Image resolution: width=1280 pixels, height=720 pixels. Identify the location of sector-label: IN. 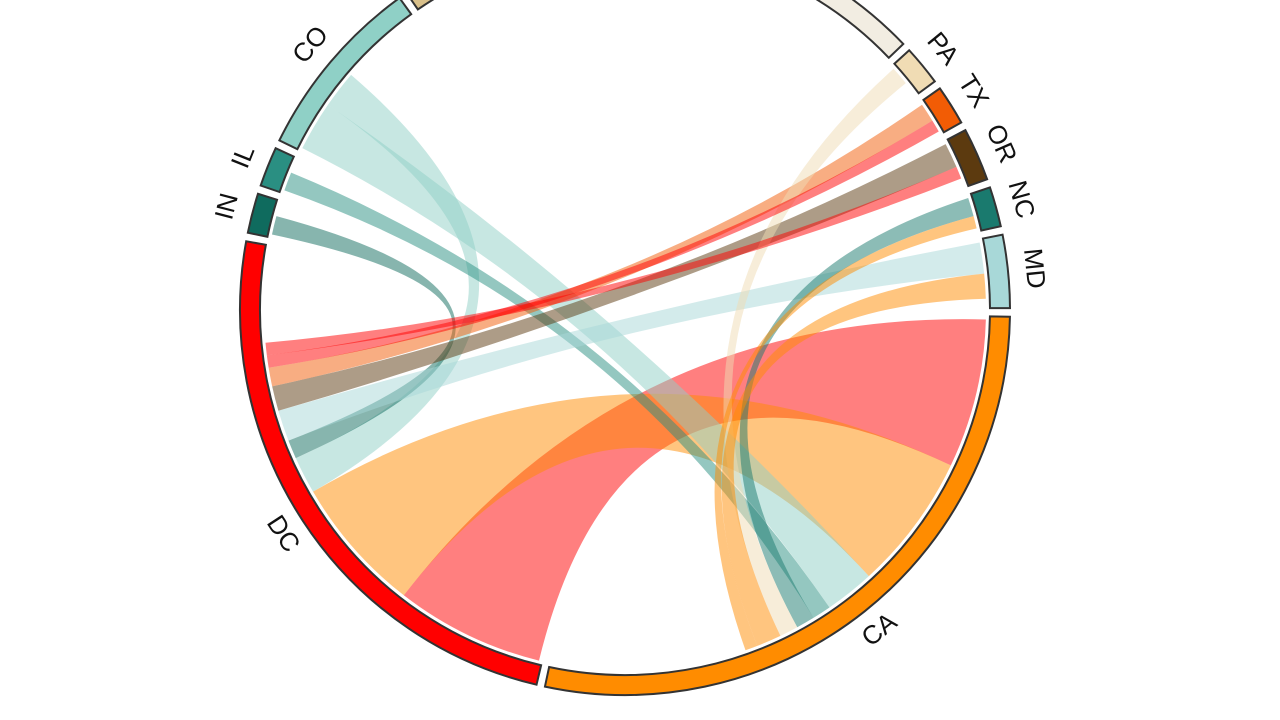
(226, 206).